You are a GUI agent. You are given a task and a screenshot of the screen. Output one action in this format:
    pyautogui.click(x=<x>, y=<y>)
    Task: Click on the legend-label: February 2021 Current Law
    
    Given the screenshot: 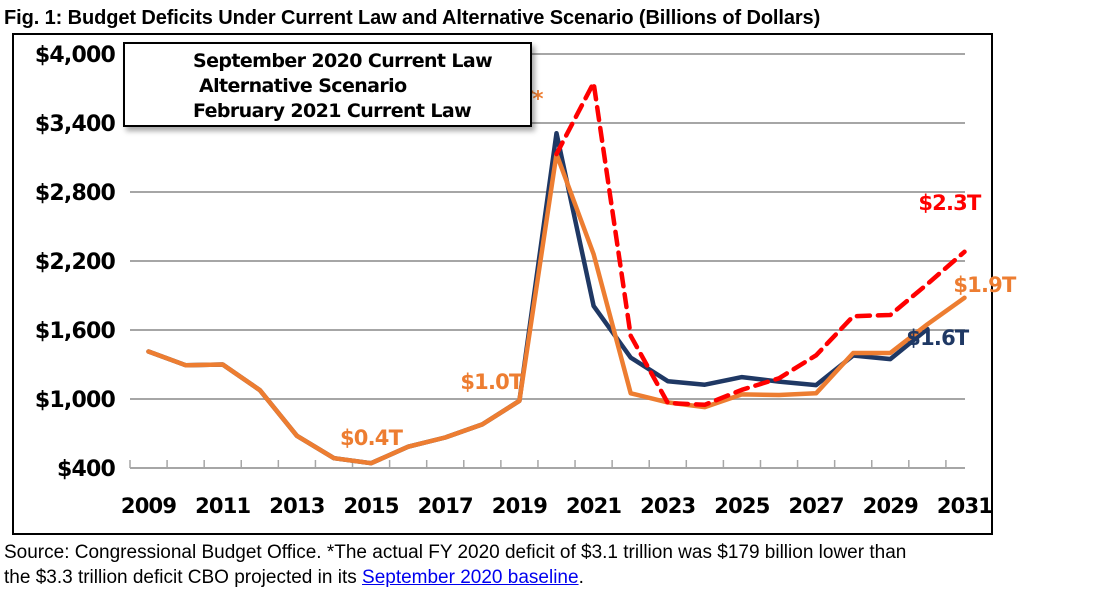 What is the action you would take?
    pyautogui.click(x=332, y=111)
    